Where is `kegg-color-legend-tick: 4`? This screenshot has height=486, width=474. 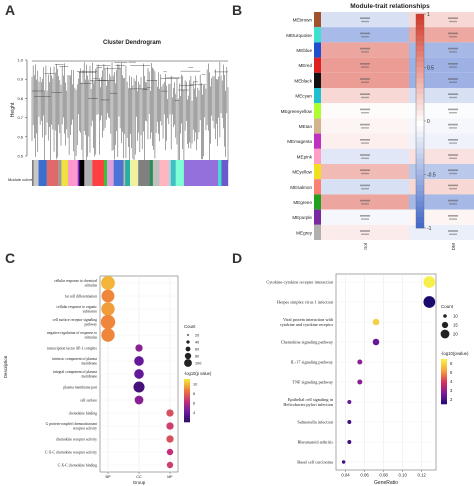 kegg-color-legend-tick: 4 is located at coordinates (451, 381).